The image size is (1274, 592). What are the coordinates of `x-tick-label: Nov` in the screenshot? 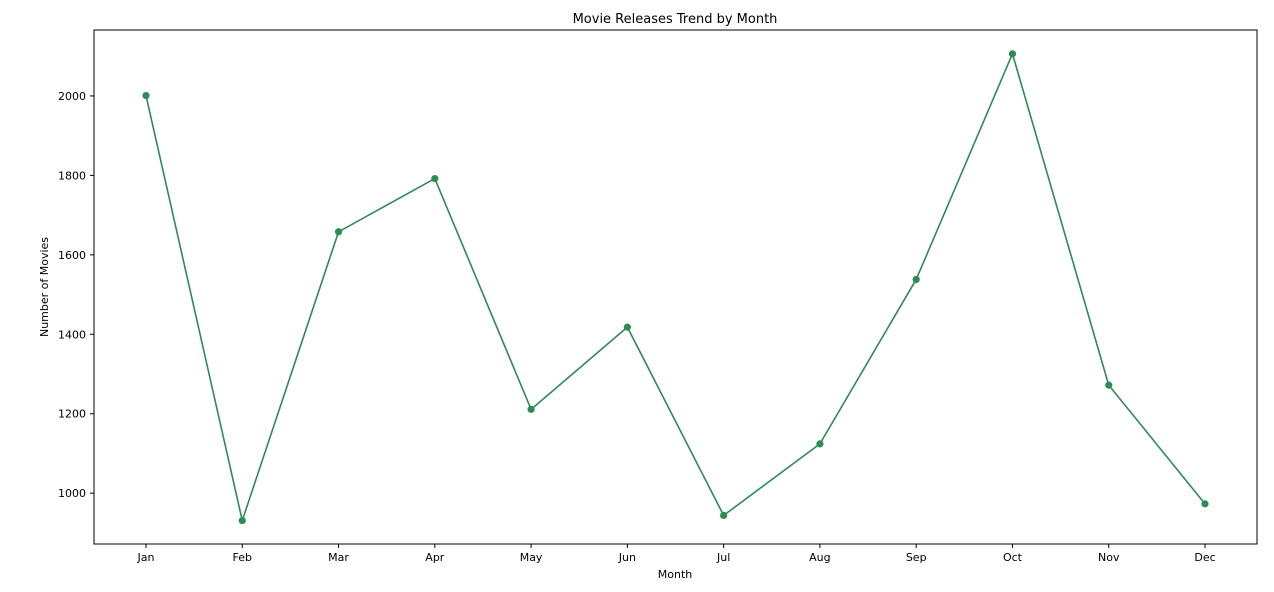 It's located at (1109, 557).